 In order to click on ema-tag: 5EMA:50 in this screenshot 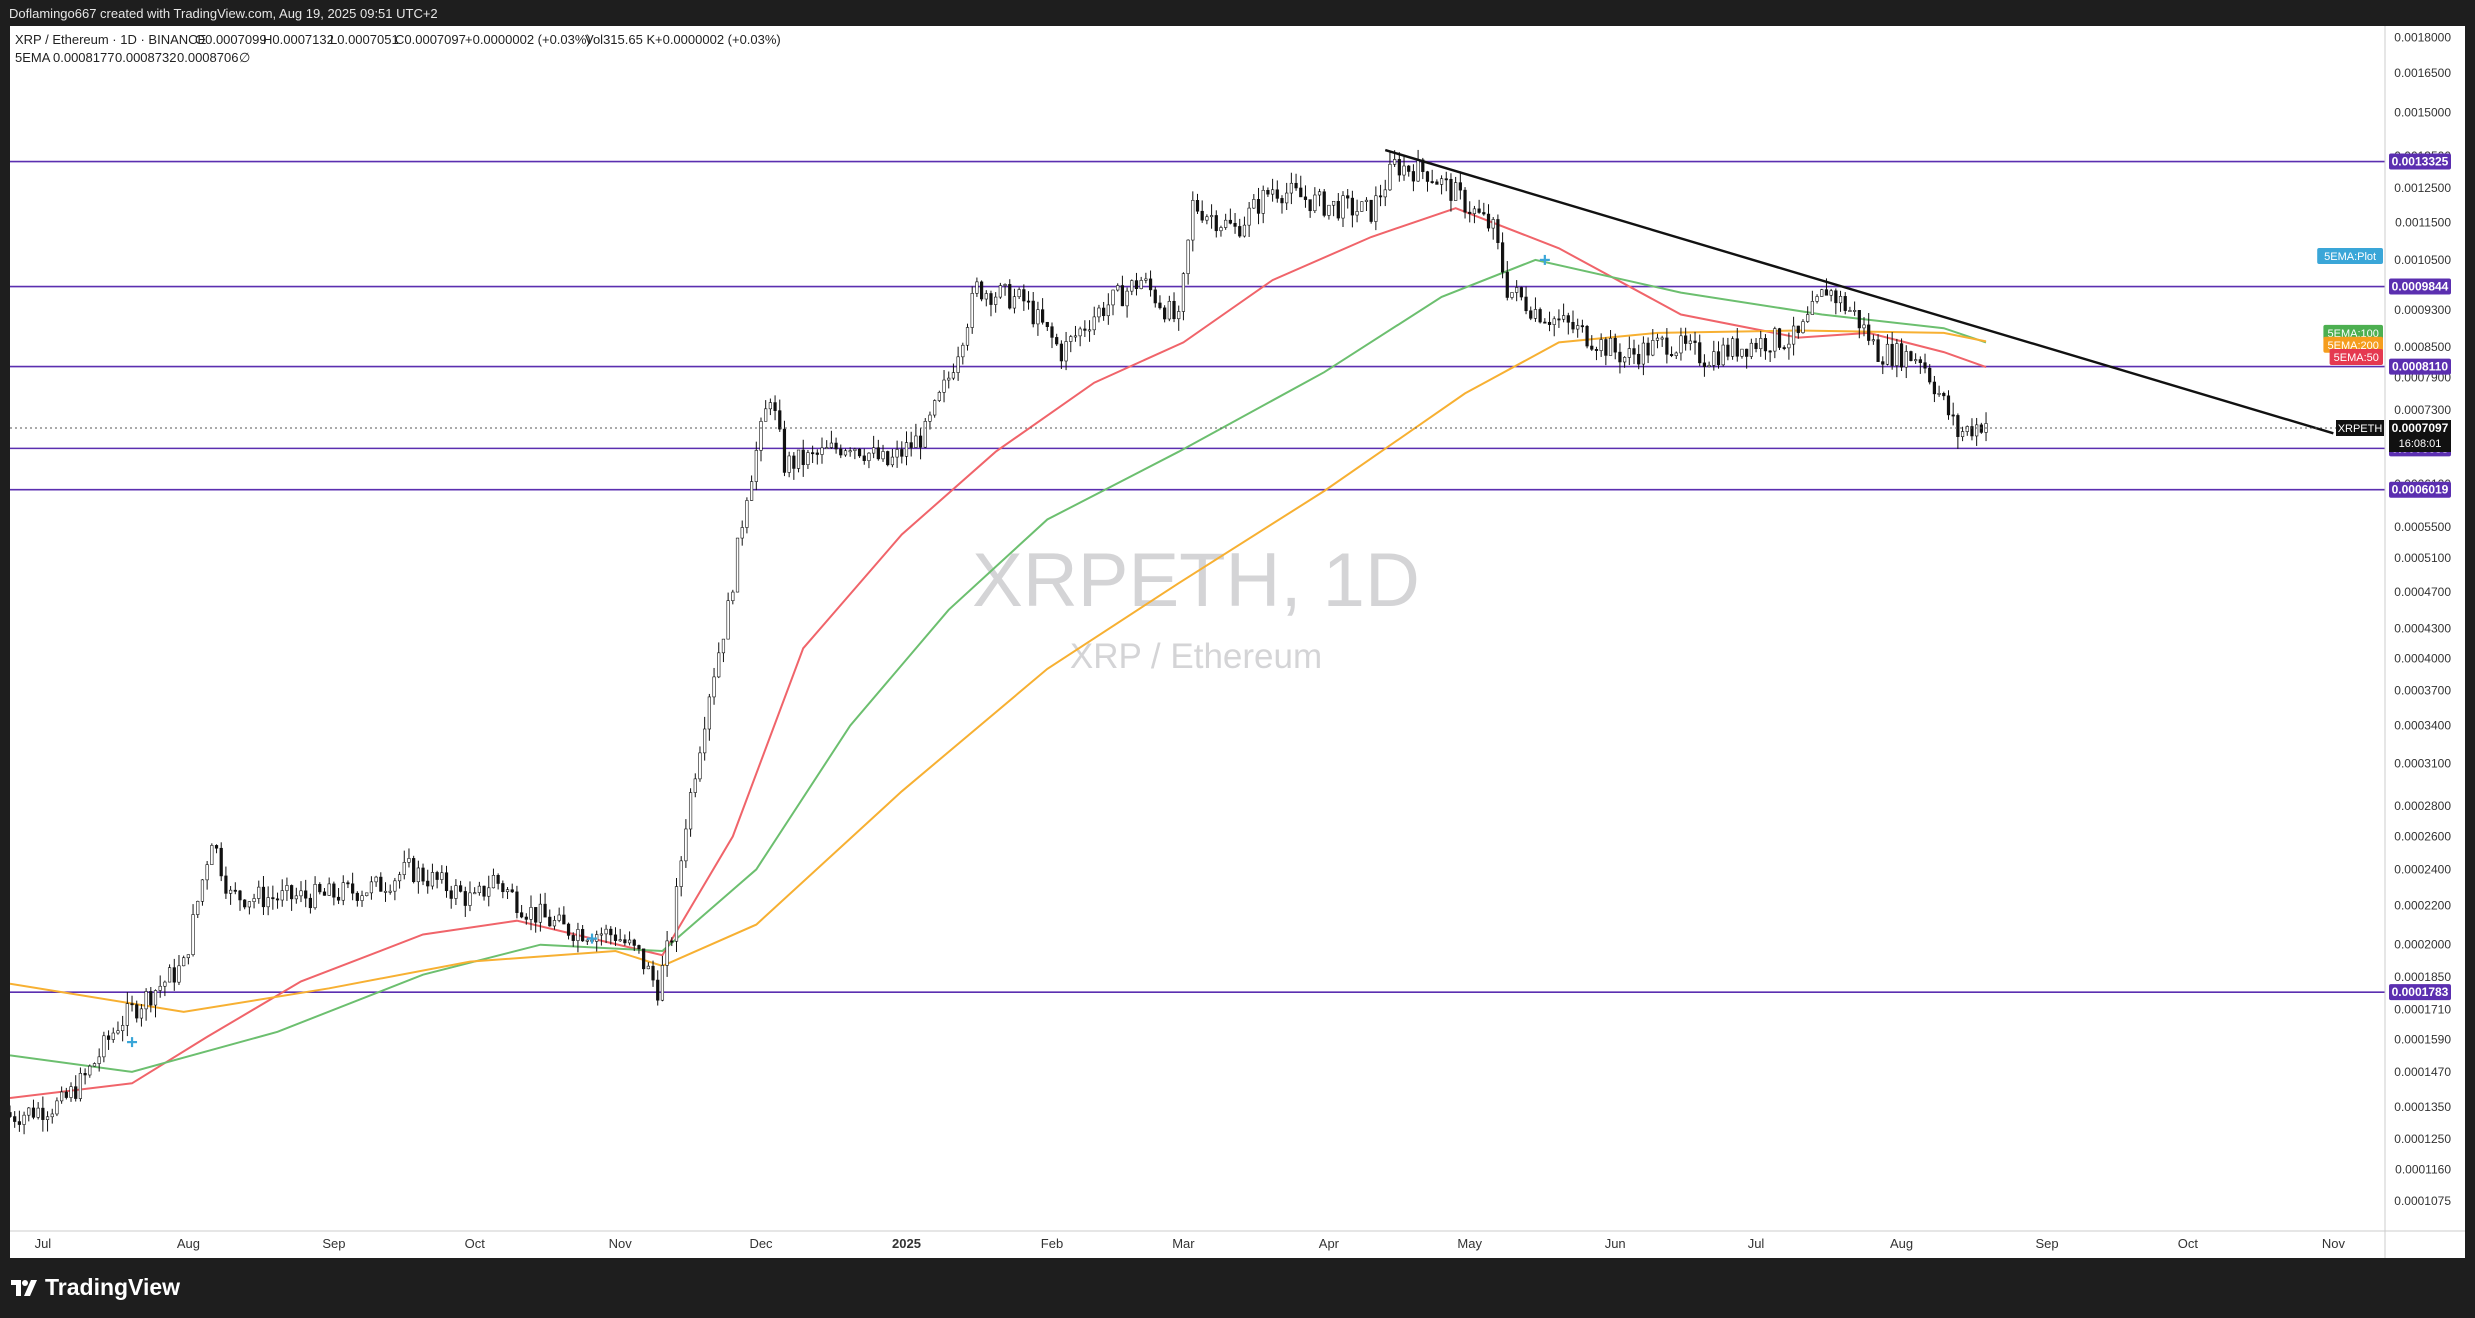, I will do `click(2356, 357)`.